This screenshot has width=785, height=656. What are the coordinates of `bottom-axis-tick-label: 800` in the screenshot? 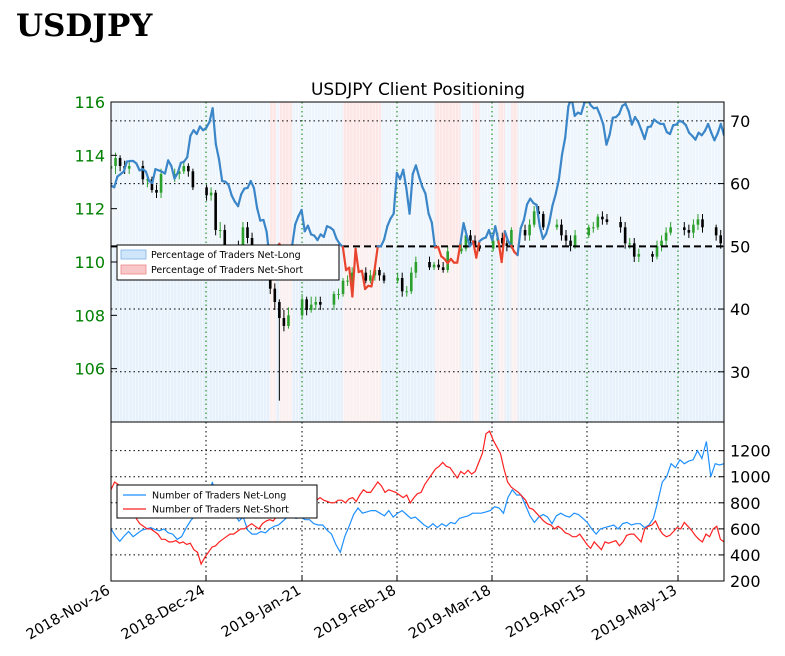 It's located at (745, 503).